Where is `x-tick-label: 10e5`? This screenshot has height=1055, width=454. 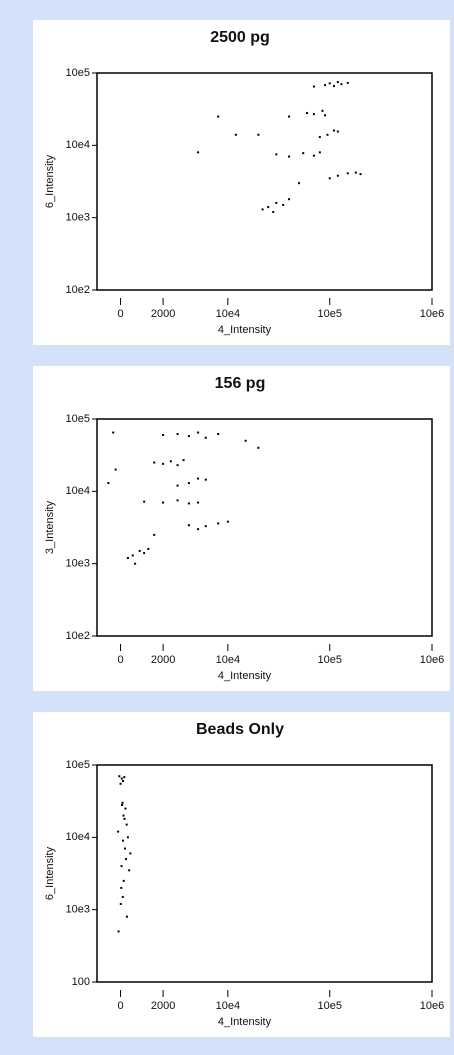
x-tick-label: 10e5 is located at coordinates (330, 660).